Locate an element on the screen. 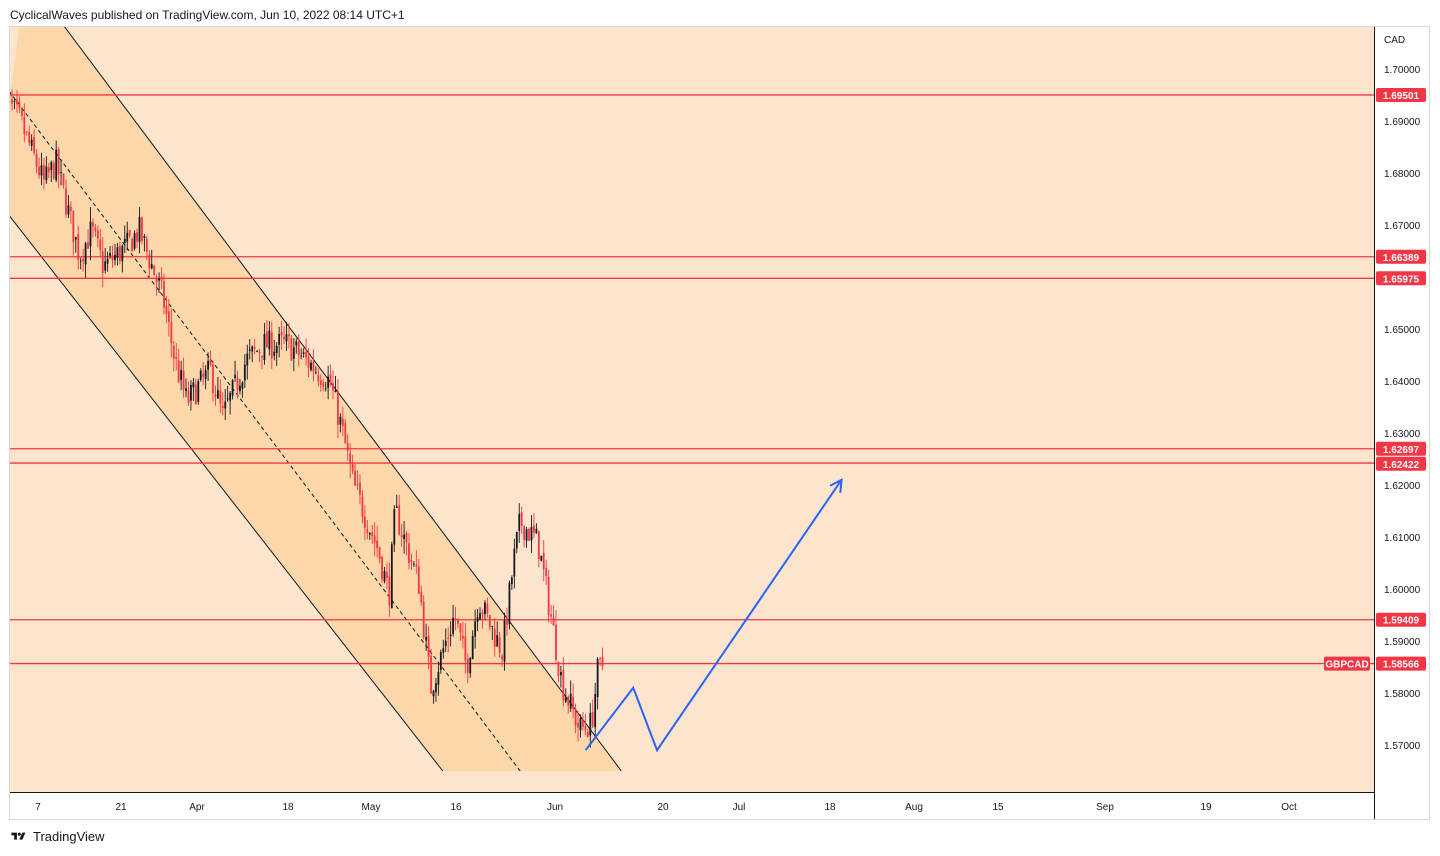 Image resolution: width=1440 pixels, height=856 pixels. projection-layer is located at coordinates (713, 615).